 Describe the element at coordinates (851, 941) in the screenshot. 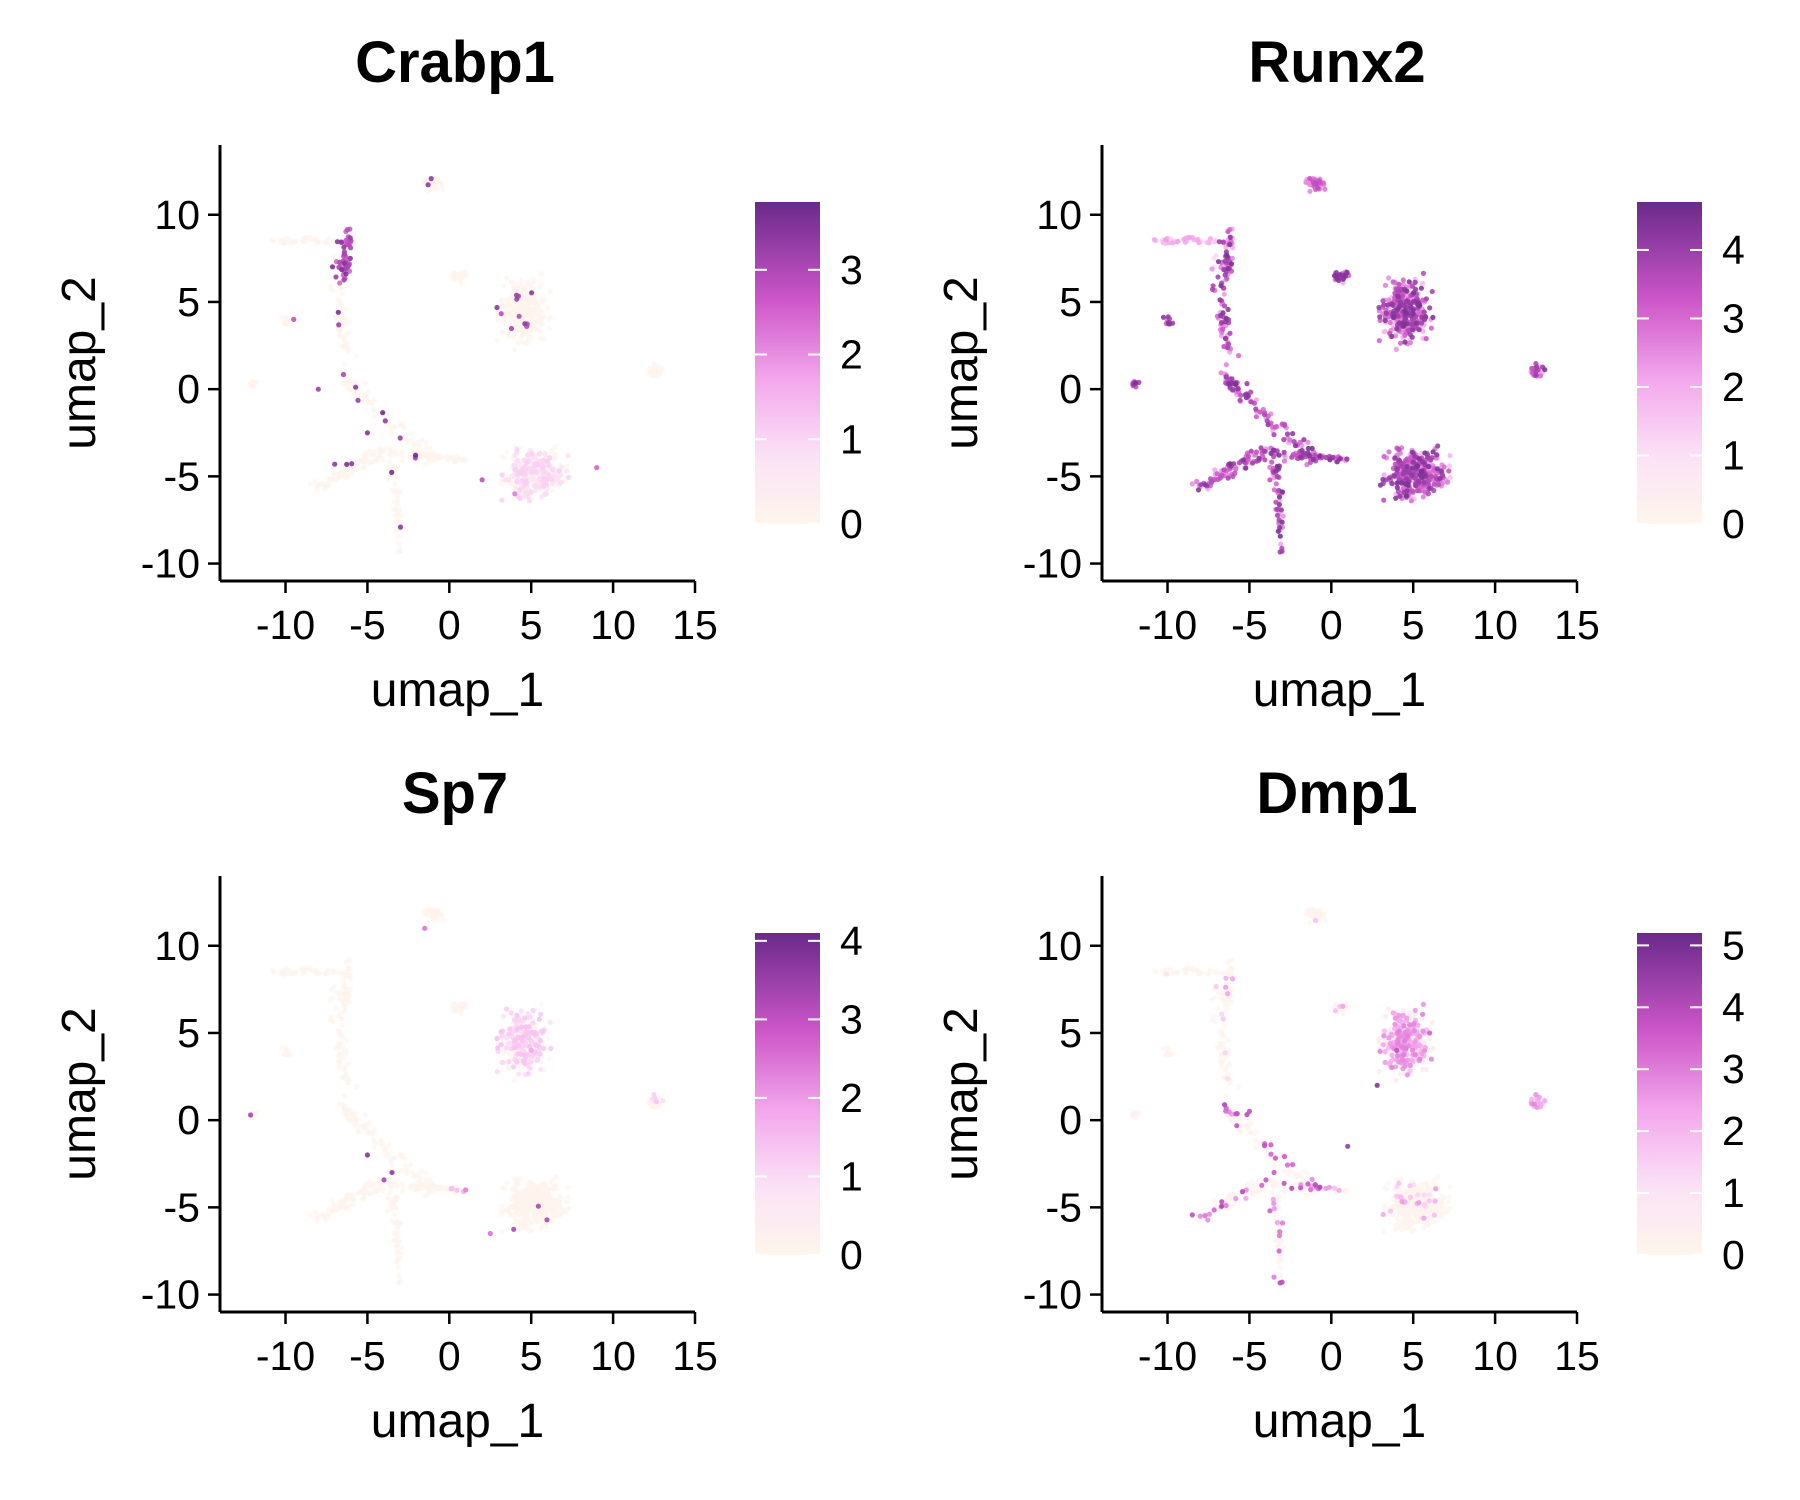

I see `colorbar-label: 4` at that location.